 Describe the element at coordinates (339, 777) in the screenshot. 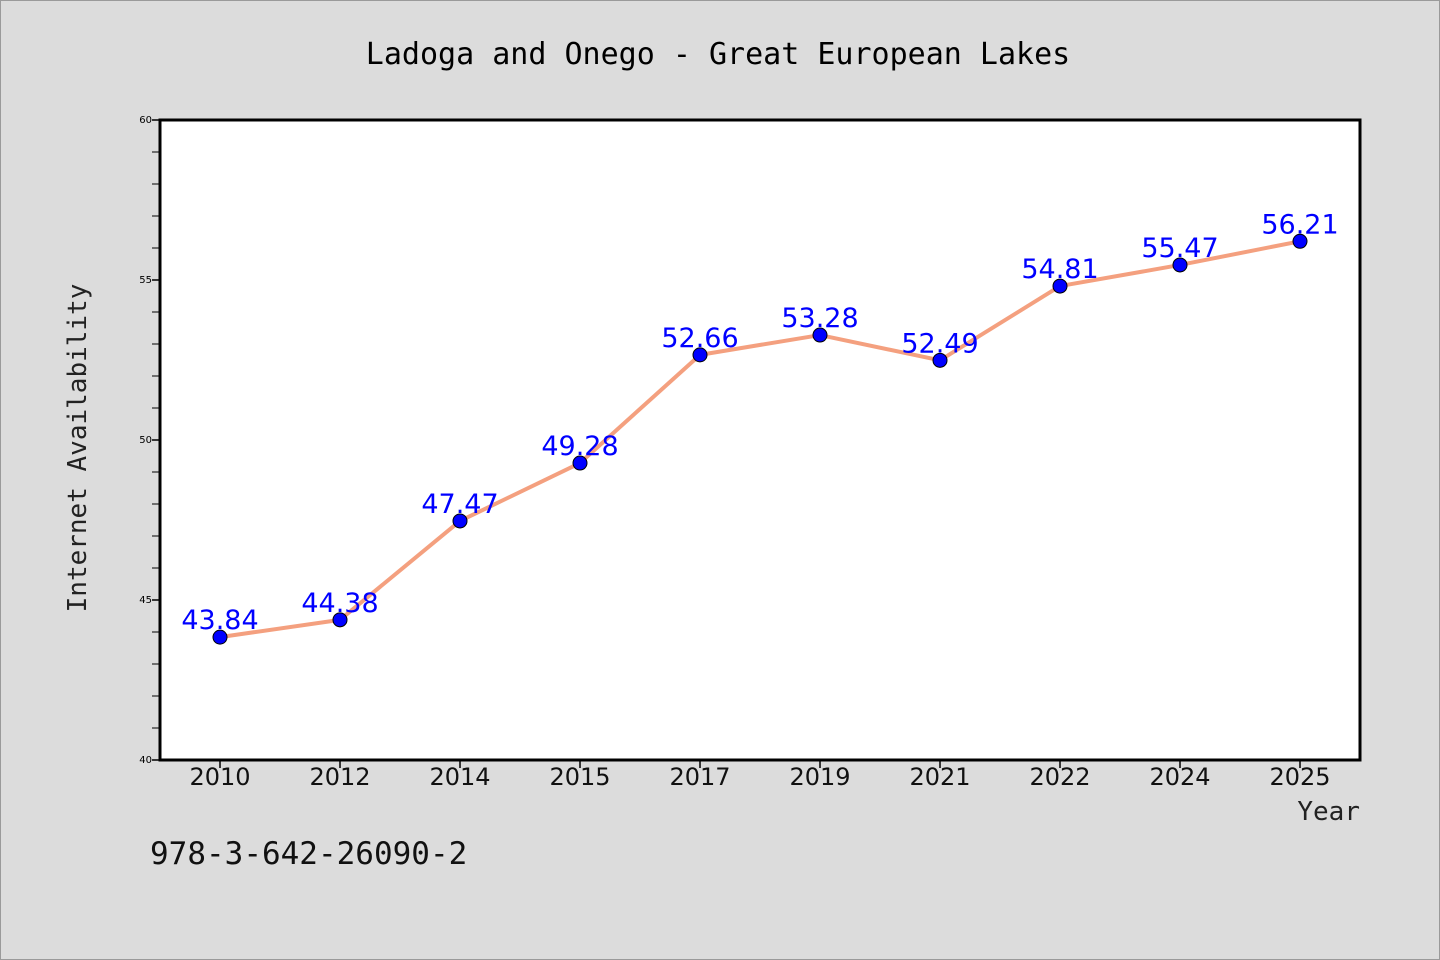

I see `x-tick-label: 2012` at that location.